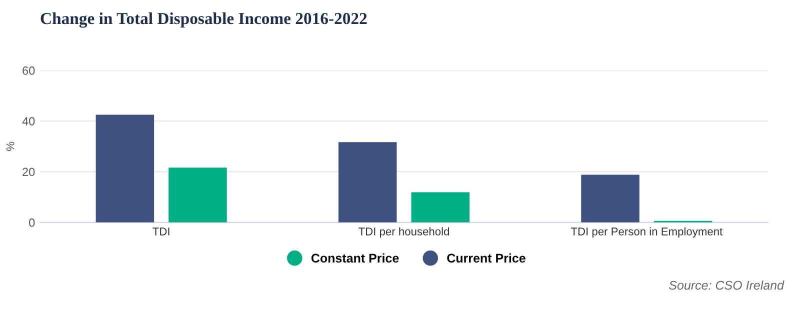 The image size is (800, 320). Describe the element at coordinates (10, 146) in the screenshot. I see `y-axis-title: %` at that location.